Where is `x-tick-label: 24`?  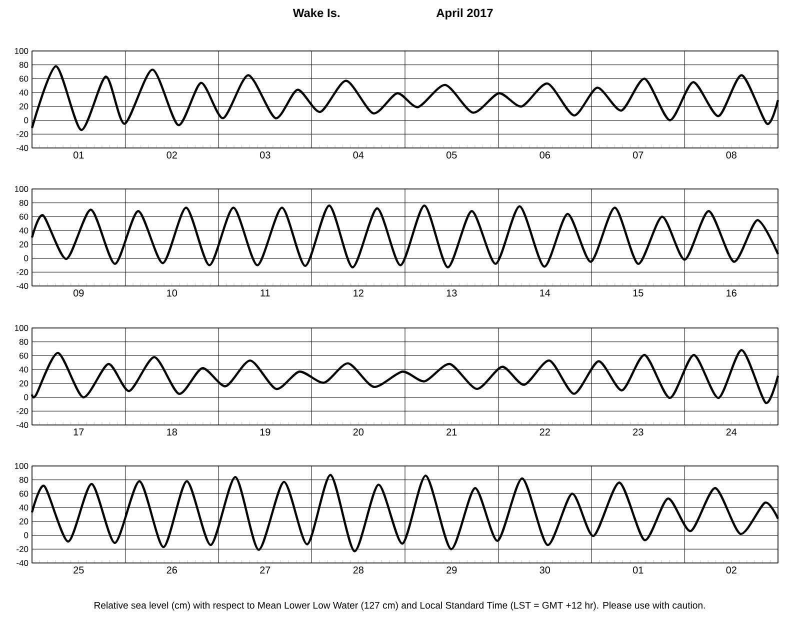 x-tick-label: 24 is located at coordinates (731, 432).